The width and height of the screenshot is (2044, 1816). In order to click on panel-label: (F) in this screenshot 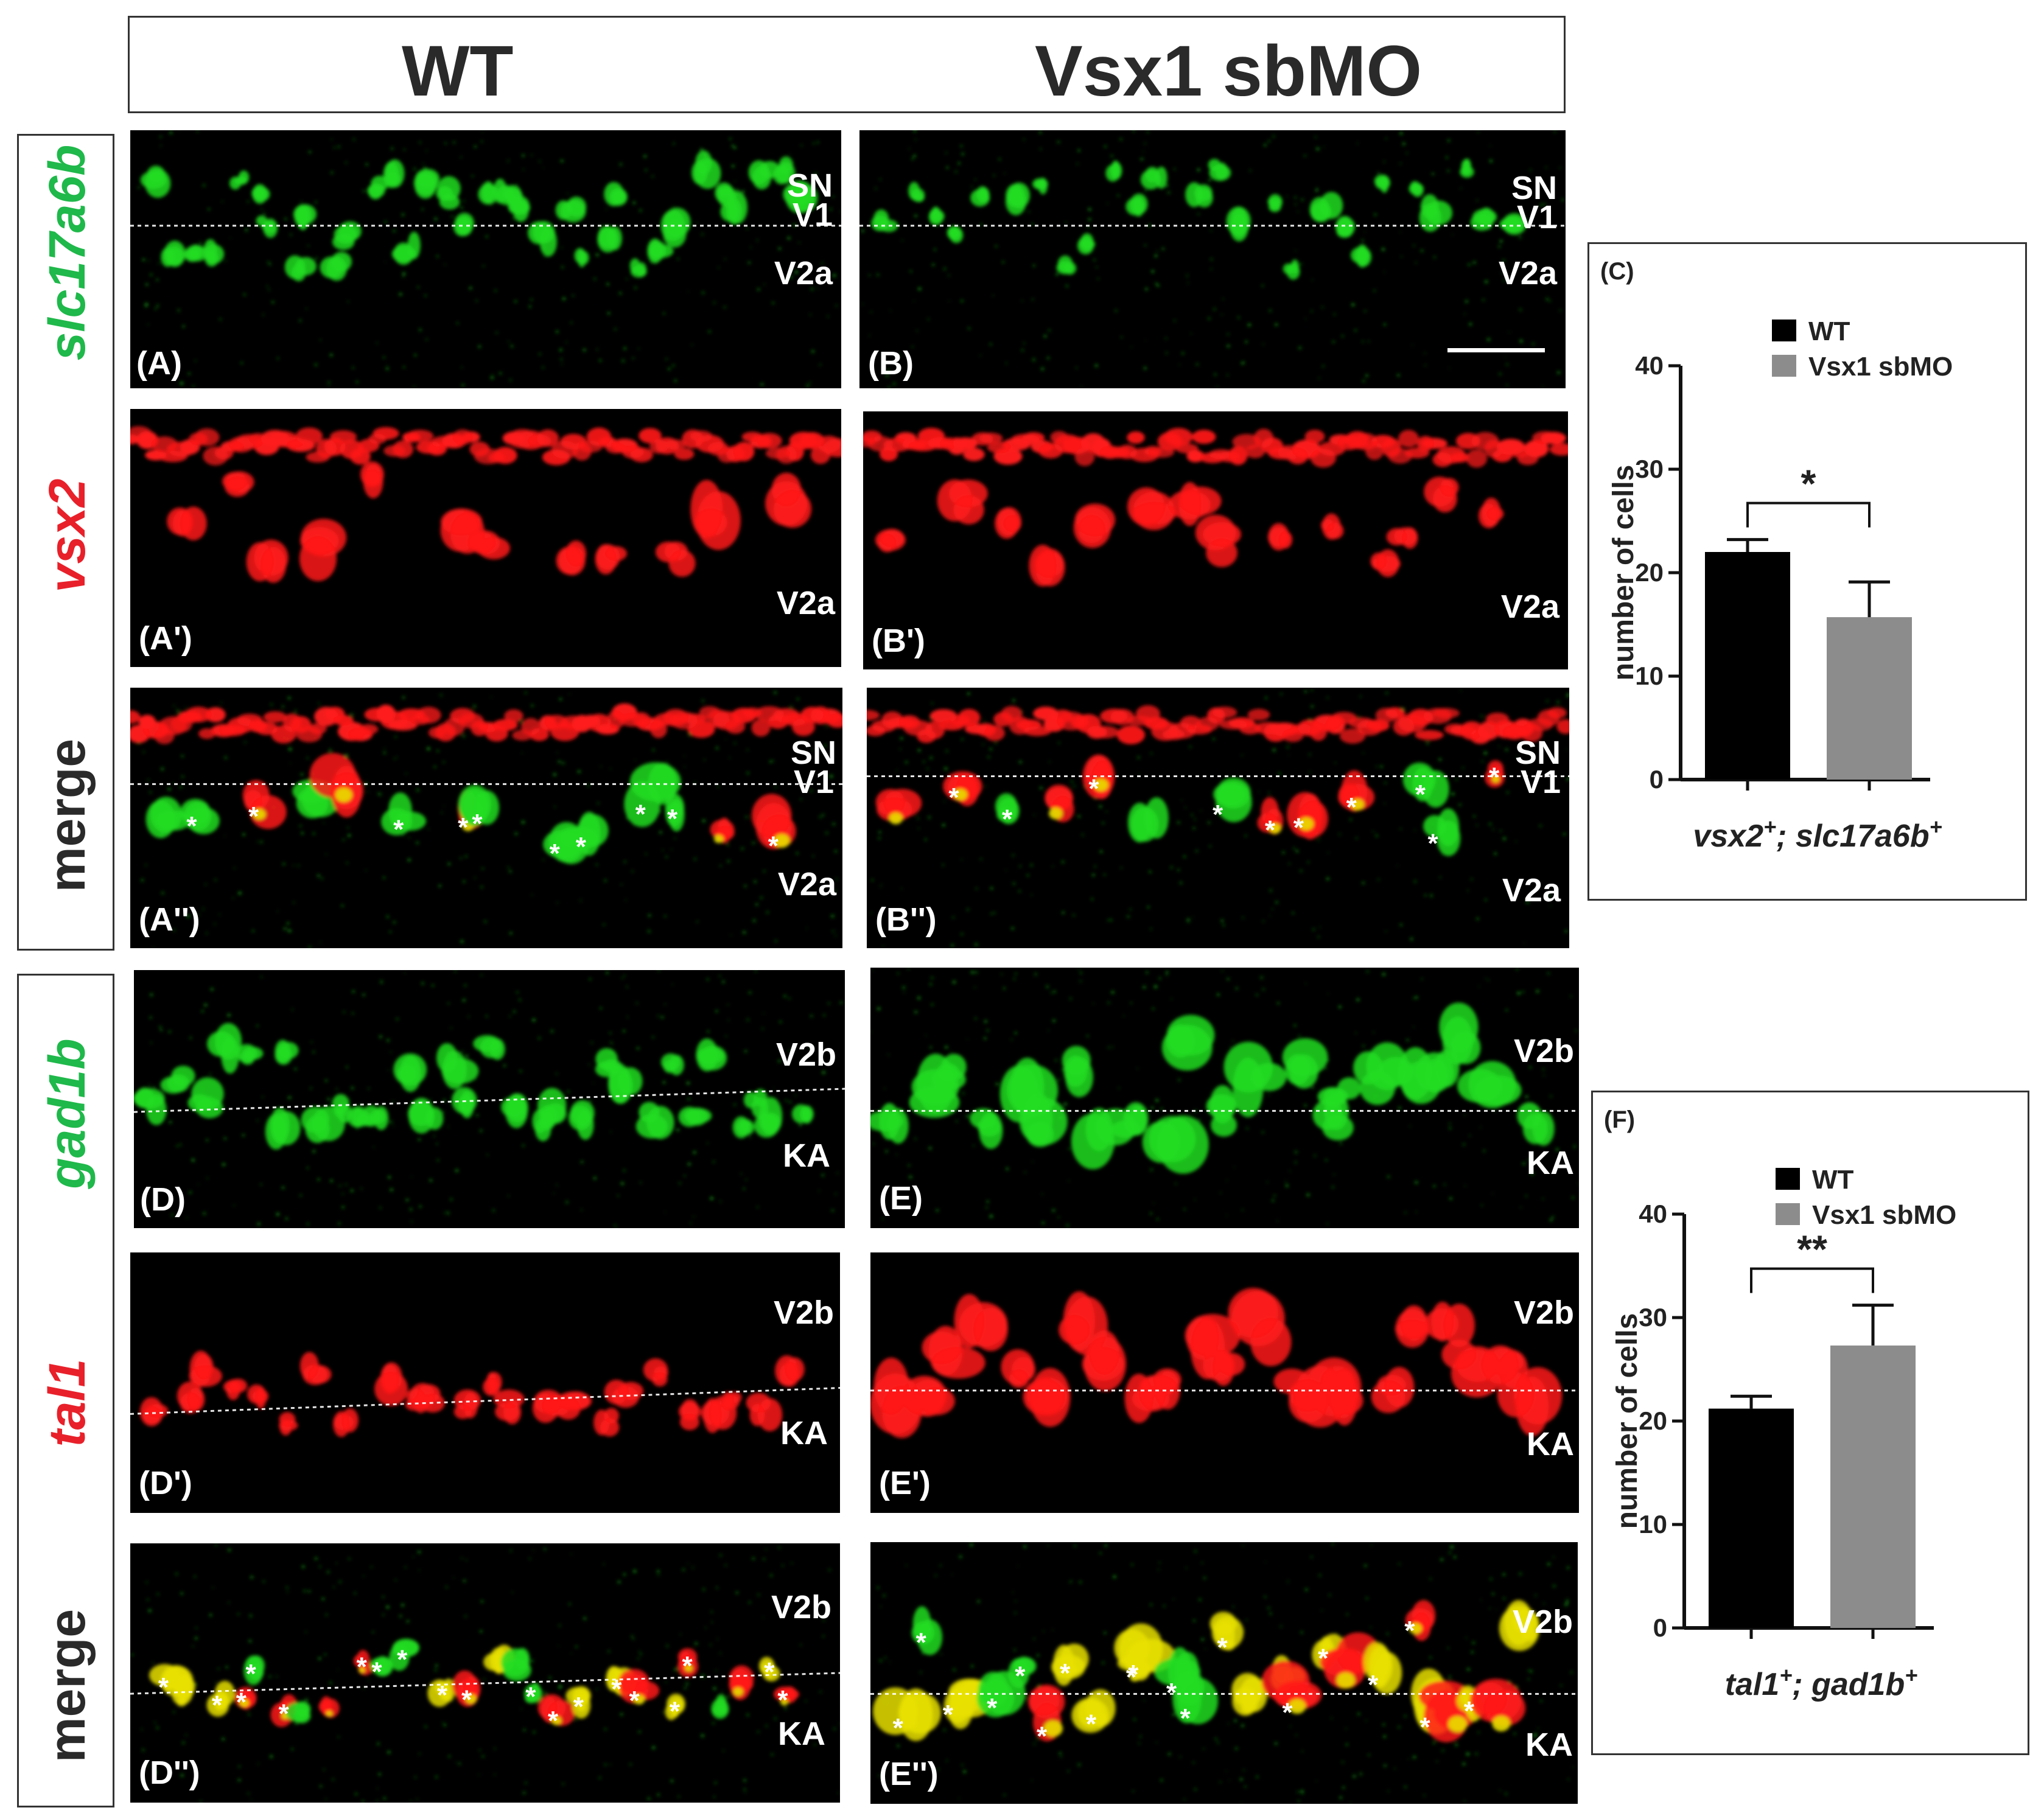, I will do `click(1619, 1119)`.